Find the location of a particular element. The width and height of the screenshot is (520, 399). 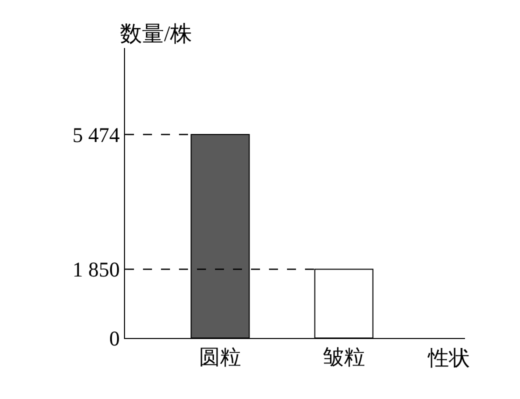

y-tick-label: 1 850 is located at coordinates (96, 270).